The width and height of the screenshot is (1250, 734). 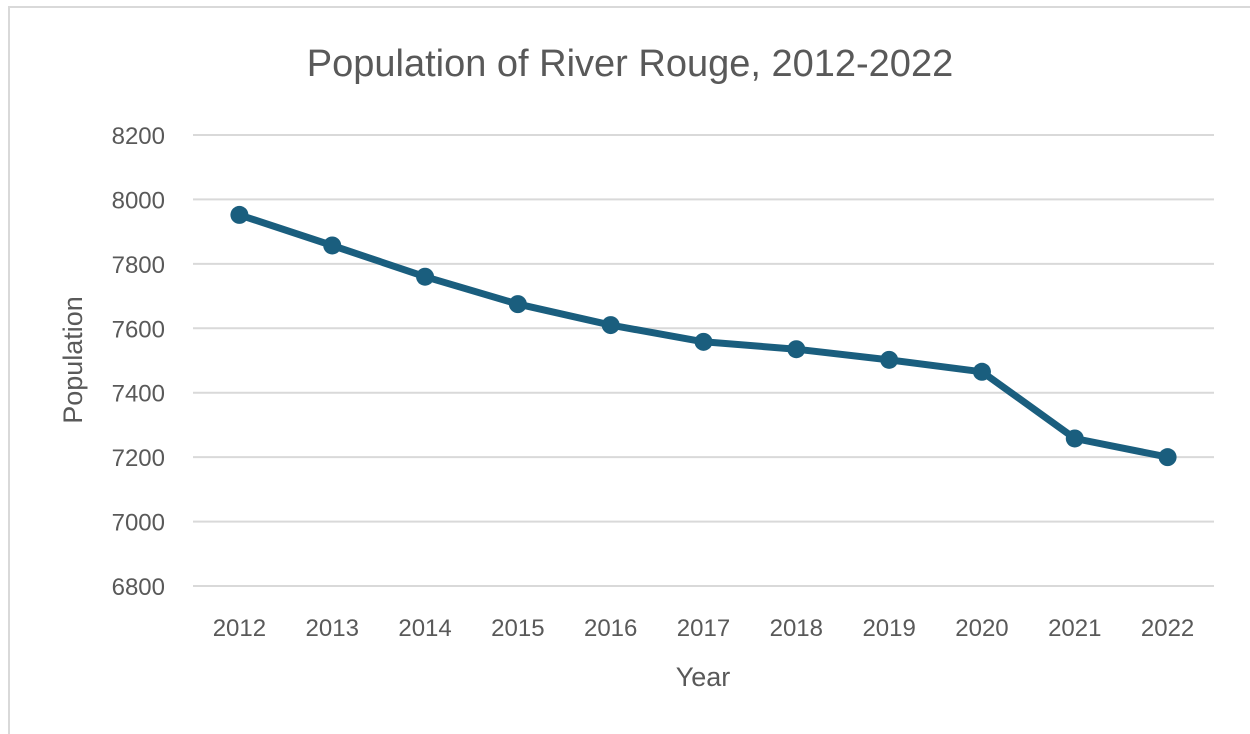 I want to click on x-tick-label: 2013, so click(x=332, y=628).